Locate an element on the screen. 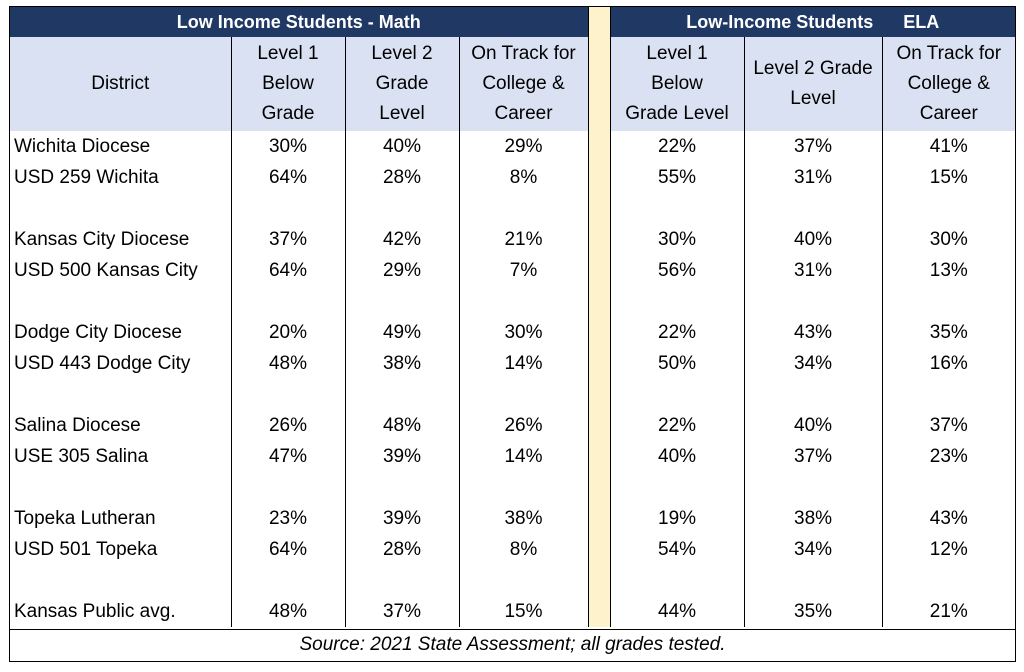  math-level1-cell: 26% is located at coordinates (288, 425).